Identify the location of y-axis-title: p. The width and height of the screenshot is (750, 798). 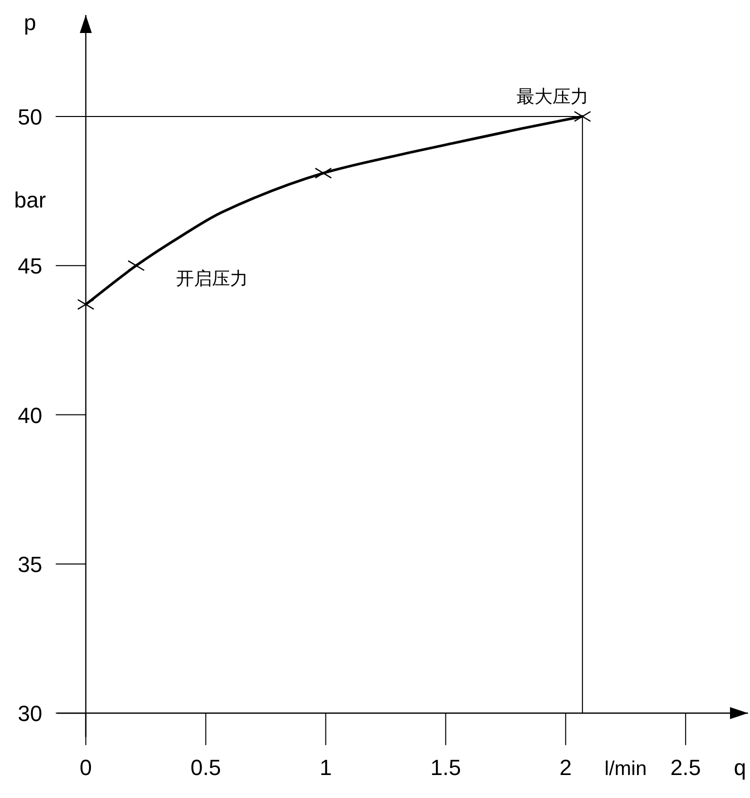
(30, 22).